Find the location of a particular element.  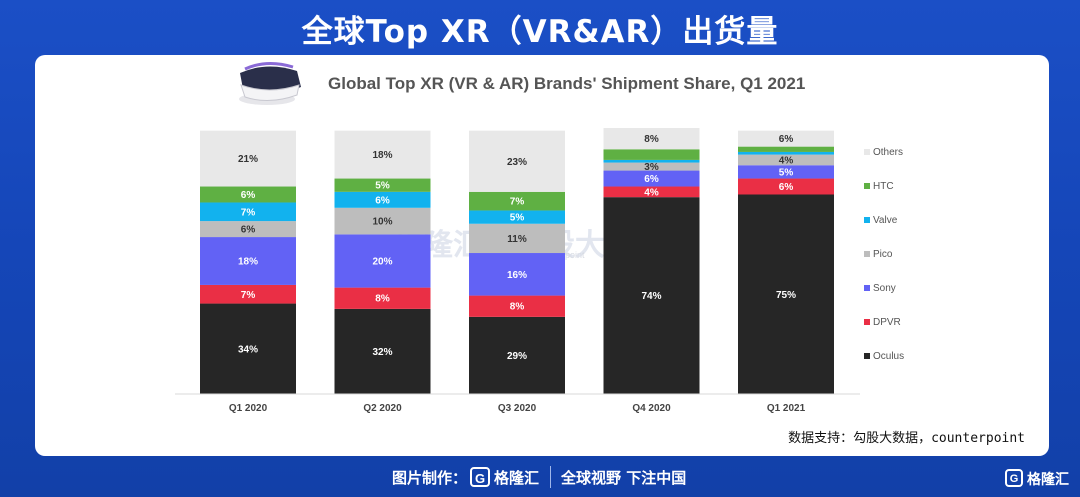

data-label-valve-1: 6% is located at coordinates (382, 200).